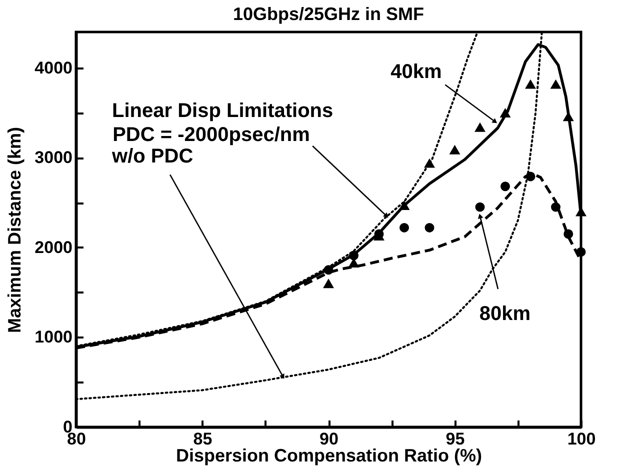 This screenshot has width=619, height=472. Describe the element at coordinates (53, 247) in the screenshot. I see `y-tick-label: 2000` at that location.